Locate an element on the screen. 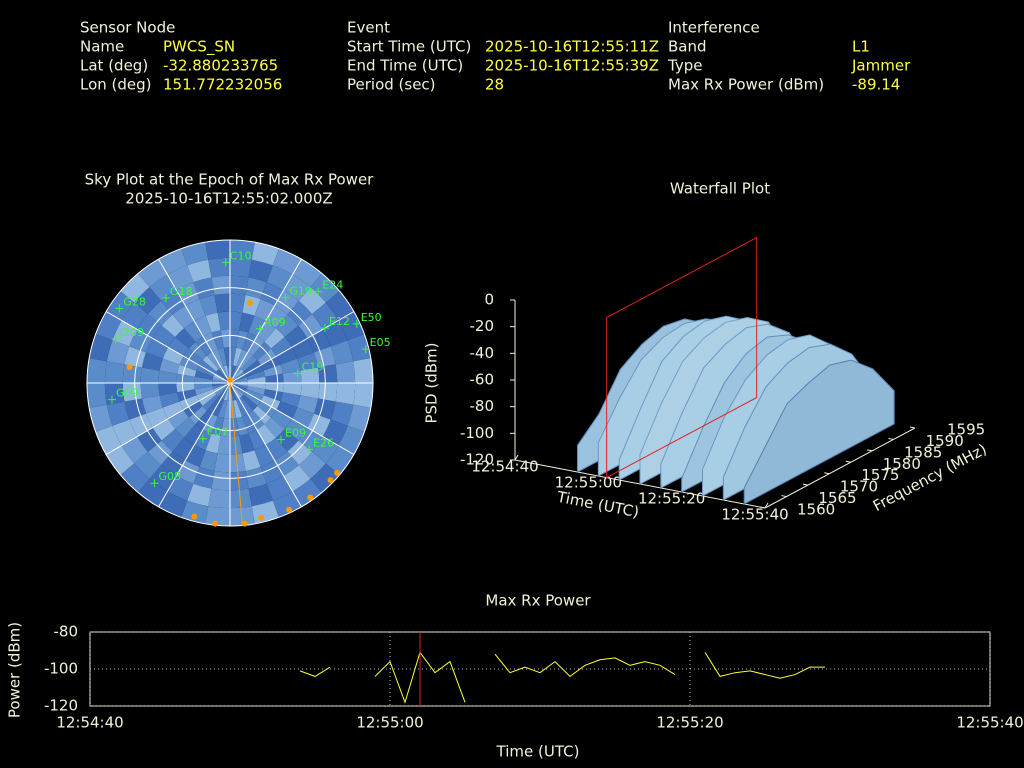 Image resolution: width=1024 pixels, height=768 pixels. chart-title: Max Rx Power is located at coordinates (538, 601).